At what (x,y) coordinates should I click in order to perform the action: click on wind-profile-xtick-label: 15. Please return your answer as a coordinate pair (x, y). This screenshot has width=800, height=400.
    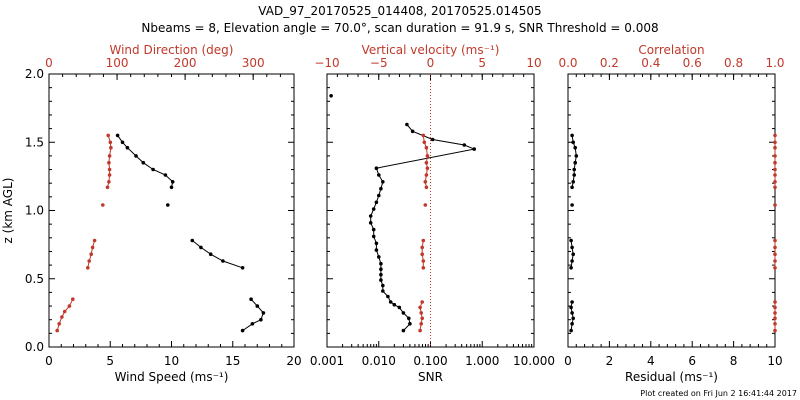
    Looking at the image, I should click on (232, 361).